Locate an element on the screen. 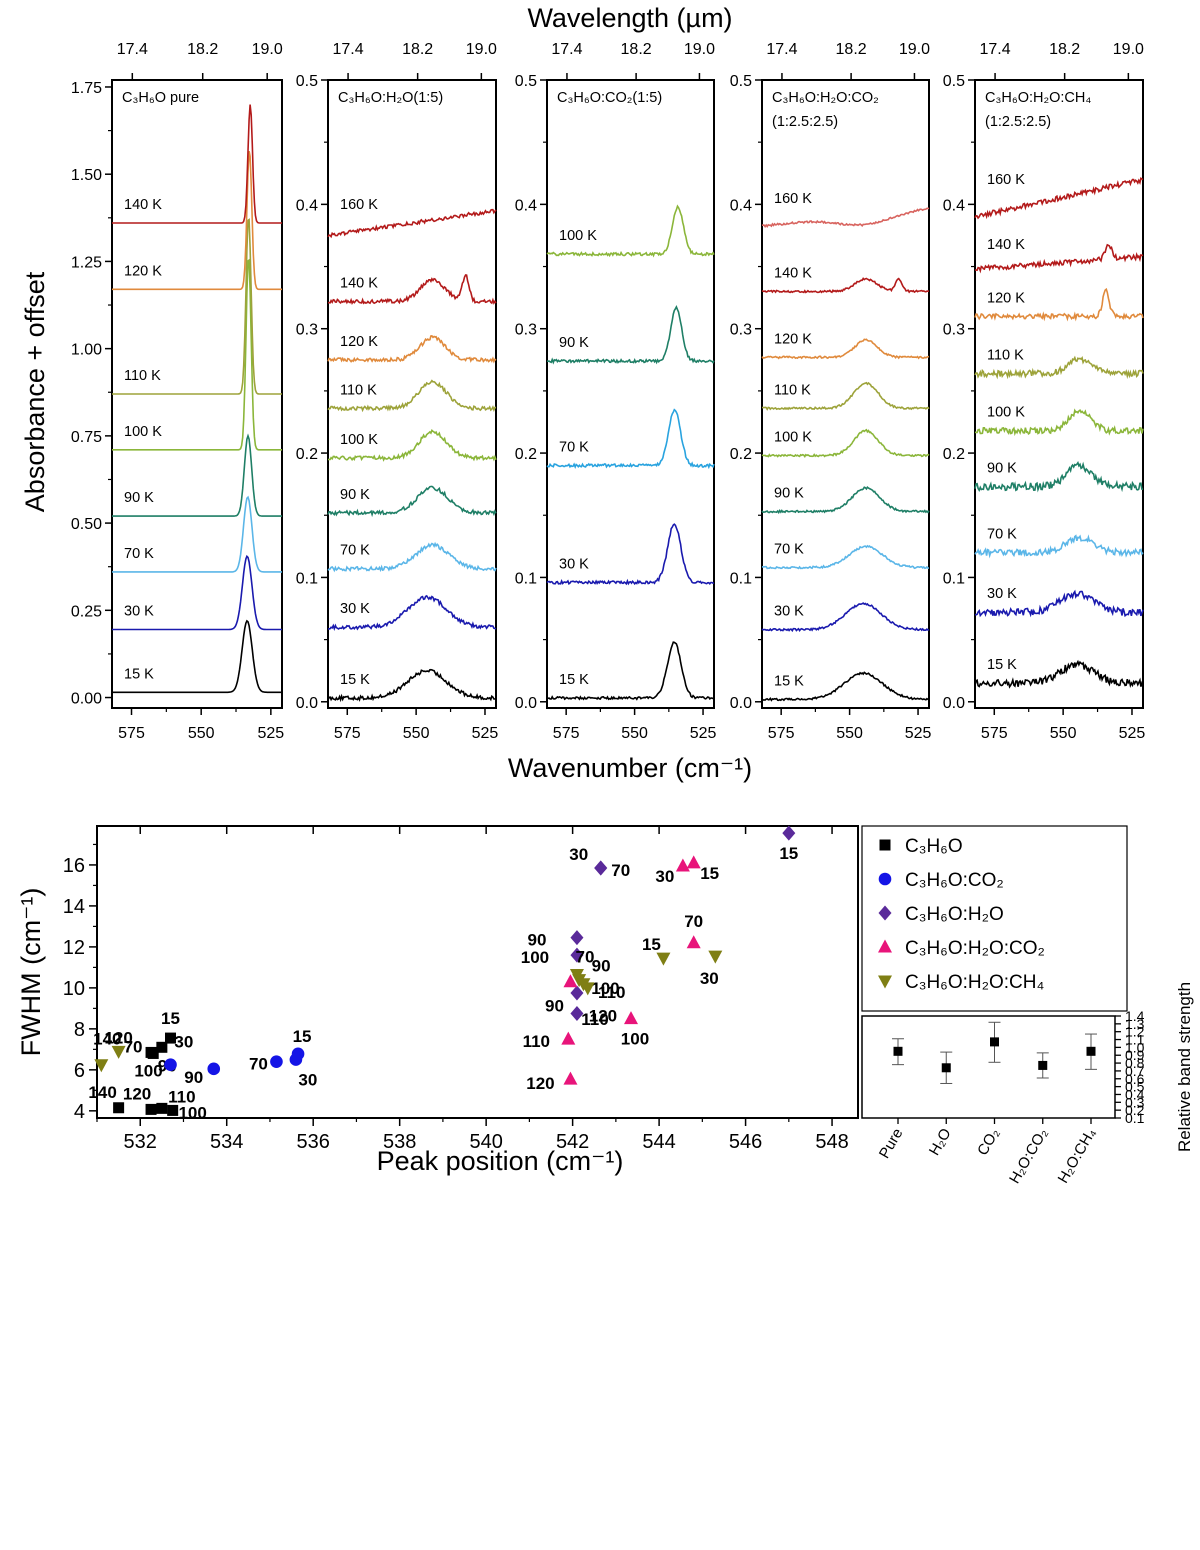 The image size is (1200, 1550). spectrum-line-110k is located at coordinates (197, 306).